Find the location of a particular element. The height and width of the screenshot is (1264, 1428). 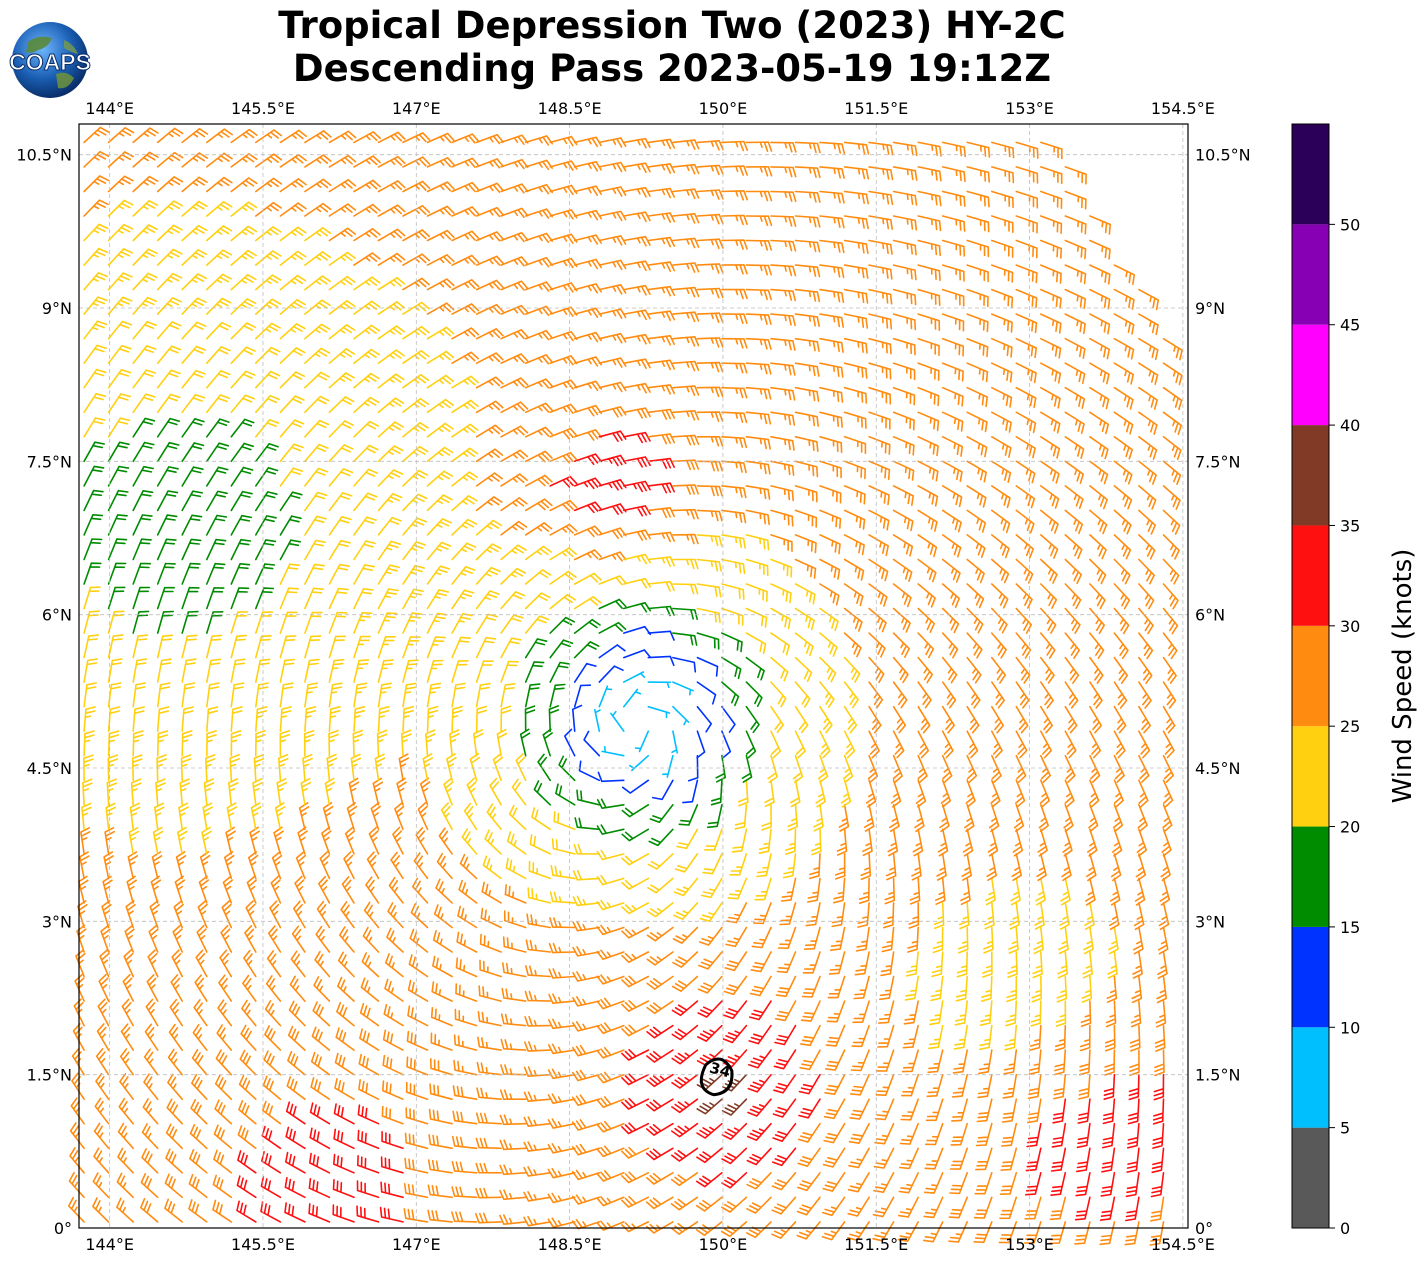

lon-tick-label: 154.5°E is located at coordinates (1183, 1244).